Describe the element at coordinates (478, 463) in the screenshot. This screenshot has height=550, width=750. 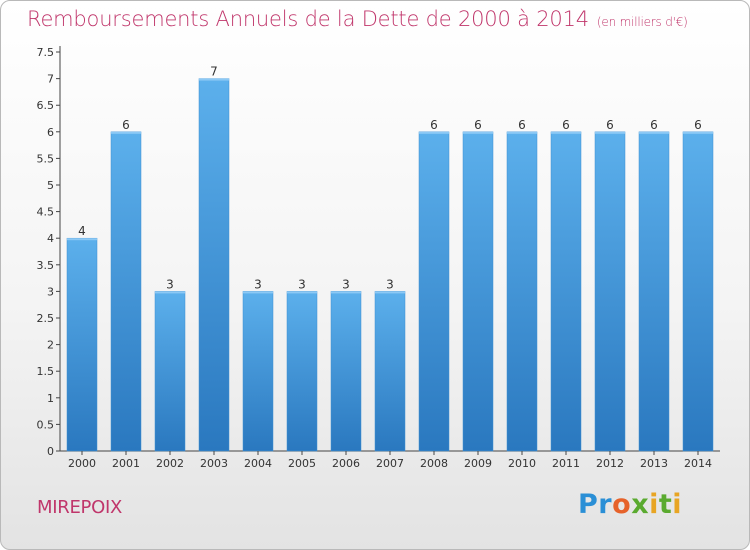
I see `x-tick-label: 2009` at that location.